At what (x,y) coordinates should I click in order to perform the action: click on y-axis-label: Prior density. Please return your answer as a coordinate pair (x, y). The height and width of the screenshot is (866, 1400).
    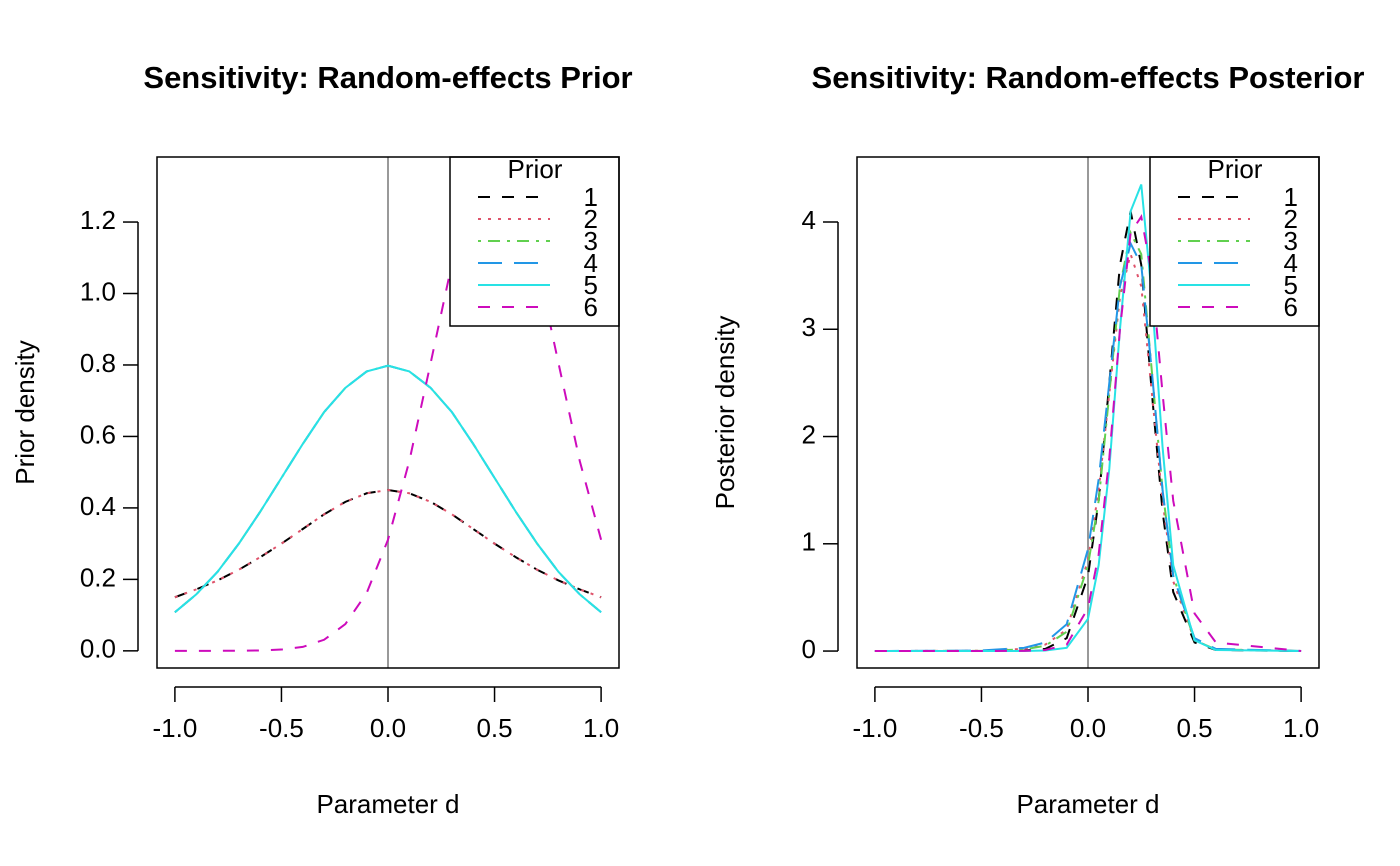
    Looking at the image, I should click on (25, 412).